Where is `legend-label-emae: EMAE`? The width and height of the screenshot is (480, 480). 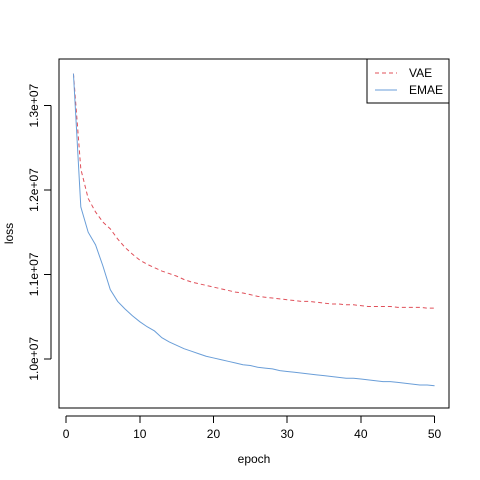
legend-label-emae: EMAE is located at coordinates (426, 90).